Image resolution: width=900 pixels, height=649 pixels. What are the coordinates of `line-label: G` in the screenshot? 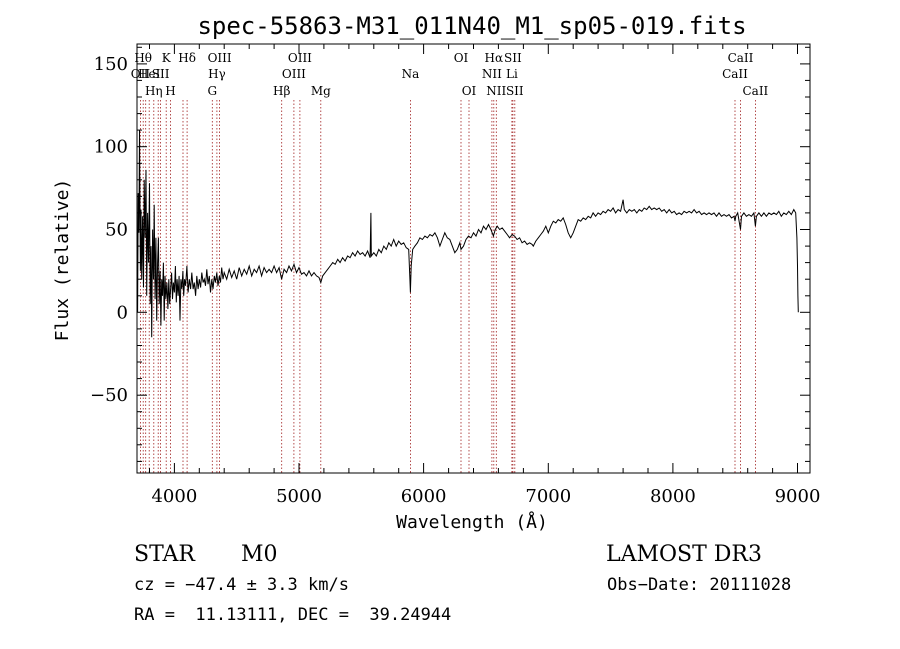 It's located at (213, 91).